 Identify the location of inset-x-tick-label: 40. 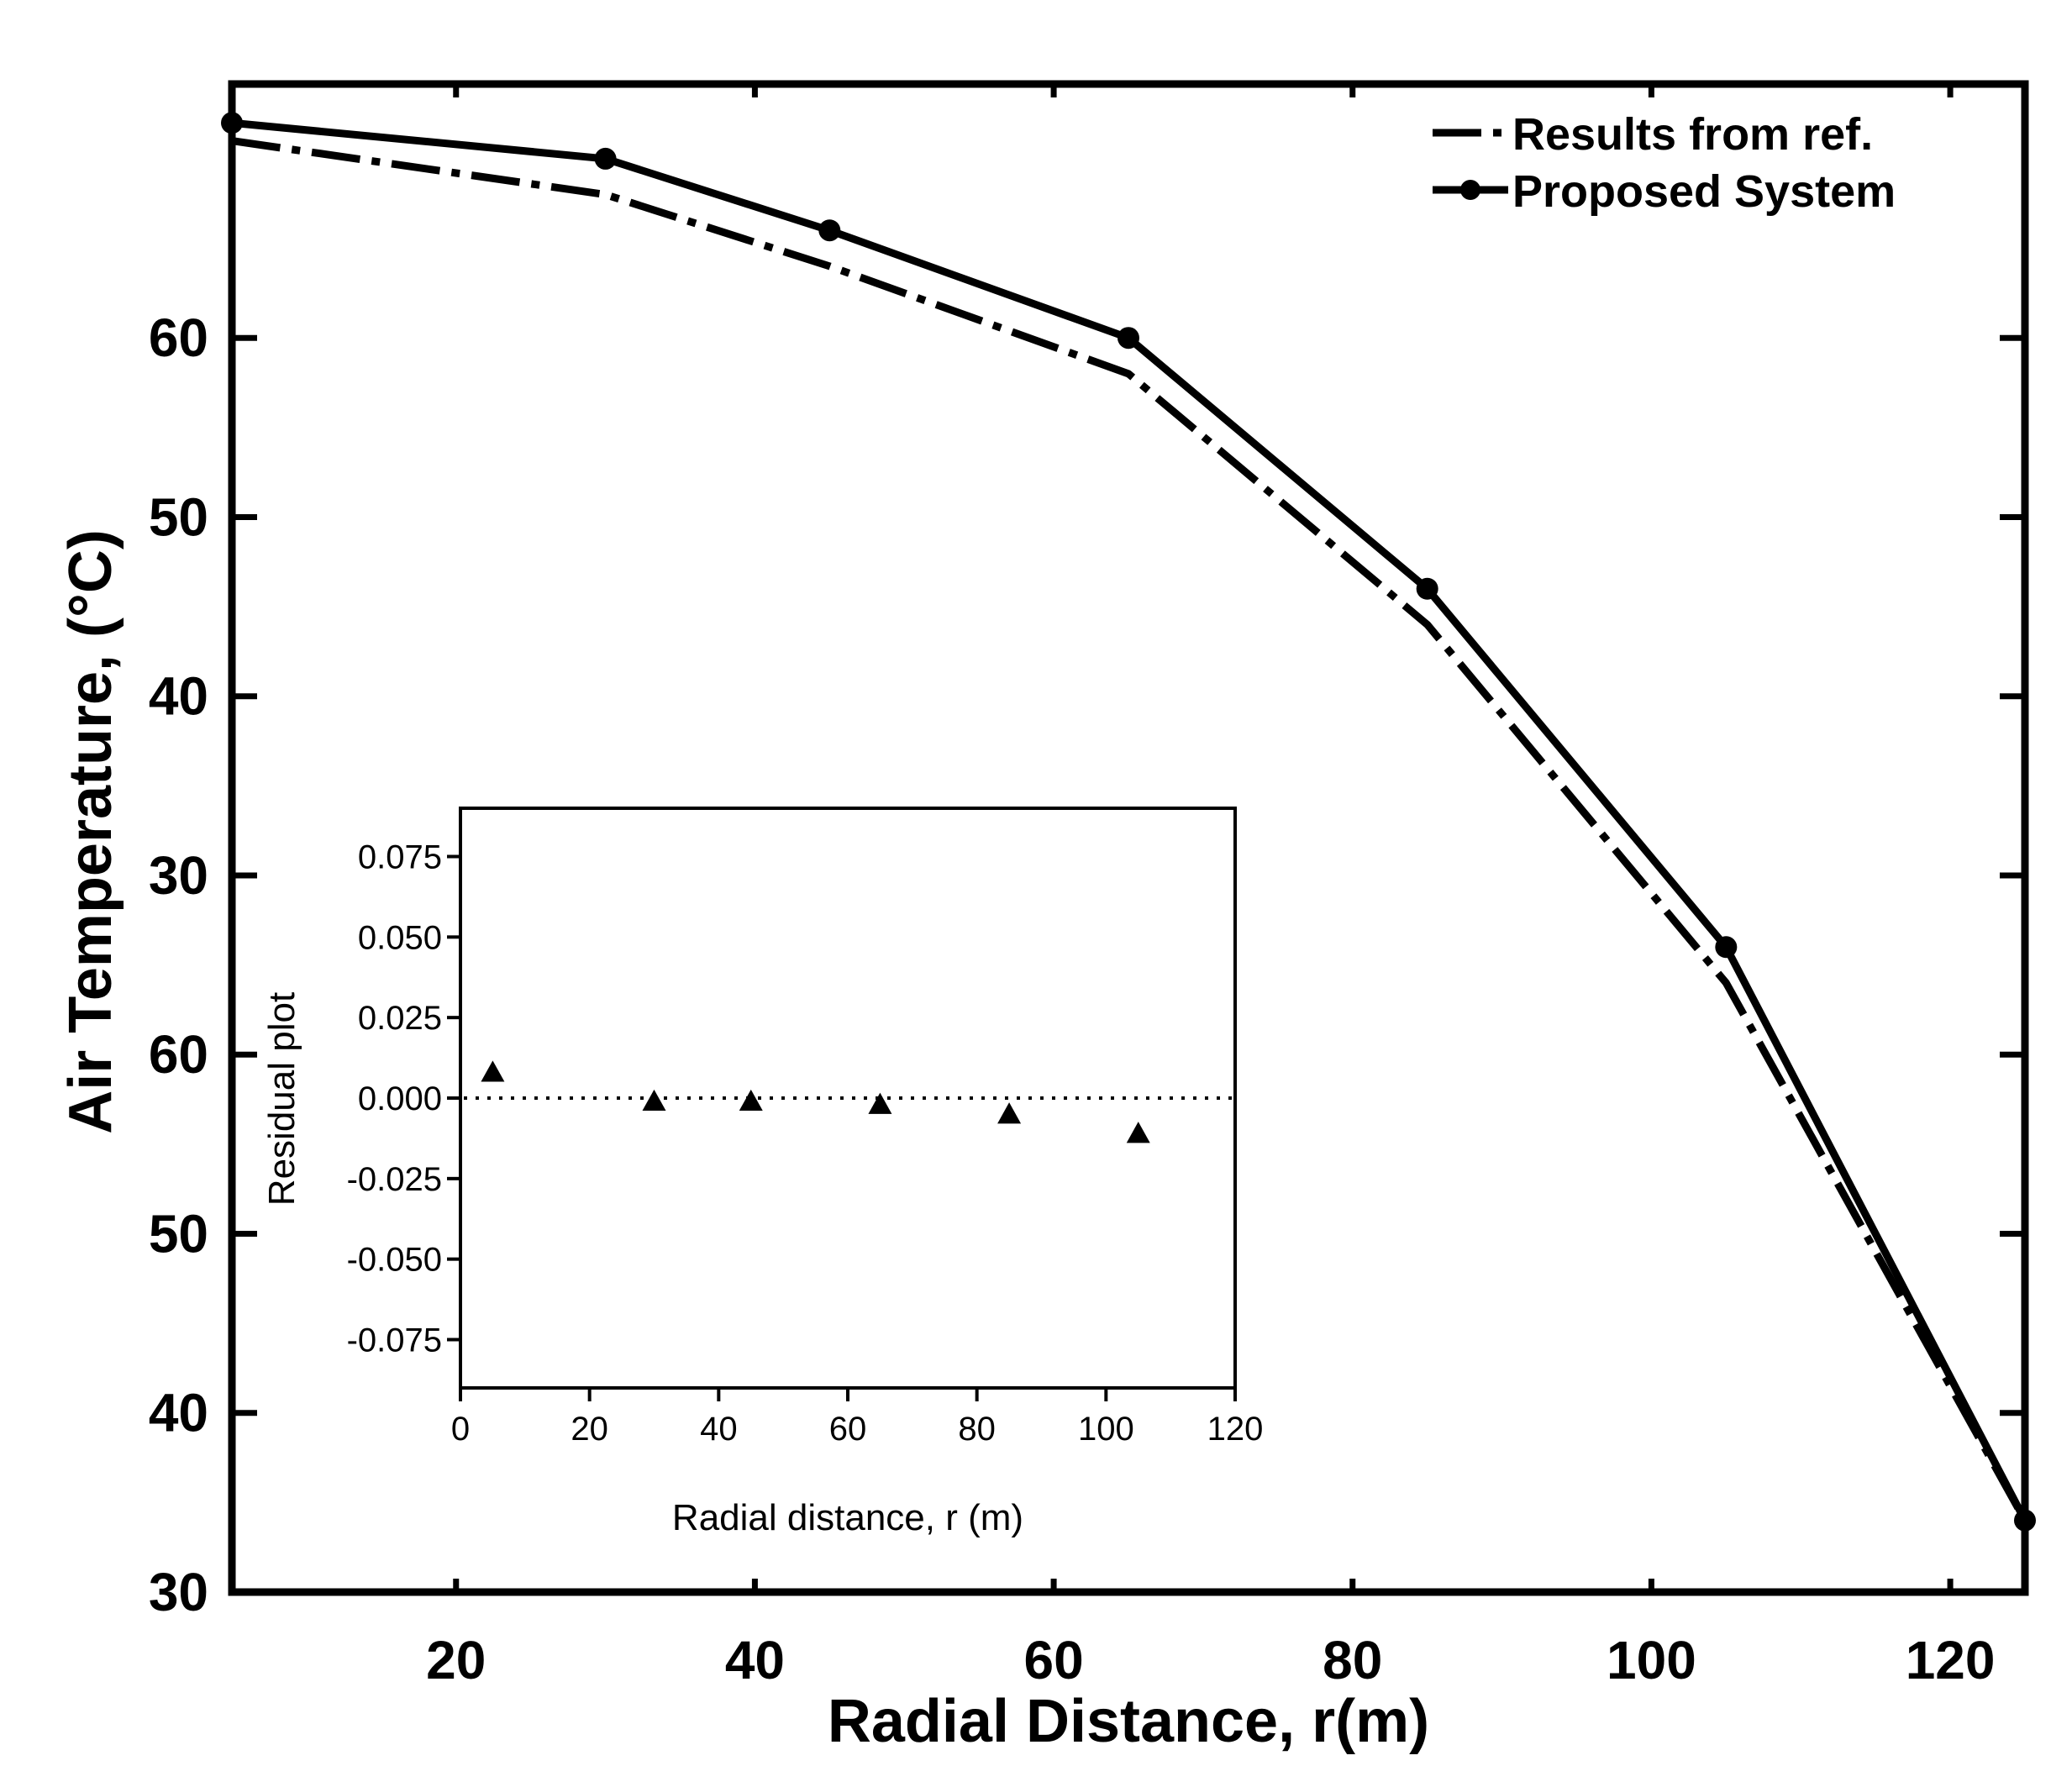
(719, 1429).